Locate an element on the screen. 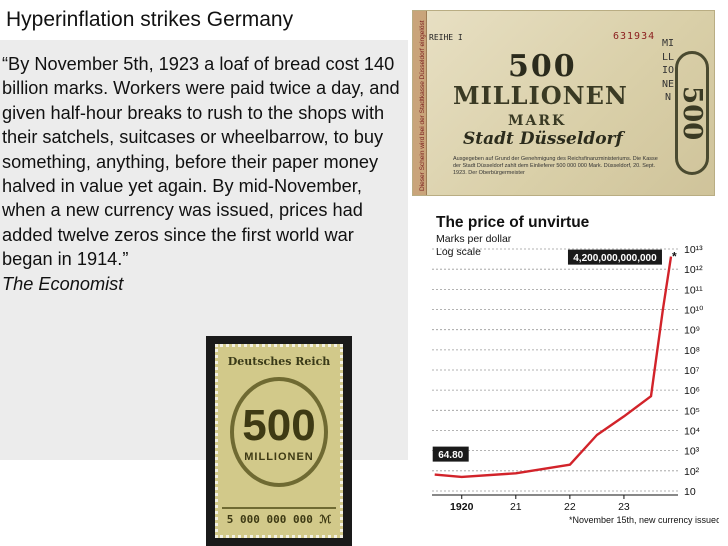 This screenshot has height=546, width=728. series-layer is located at coordinates (553, 367).